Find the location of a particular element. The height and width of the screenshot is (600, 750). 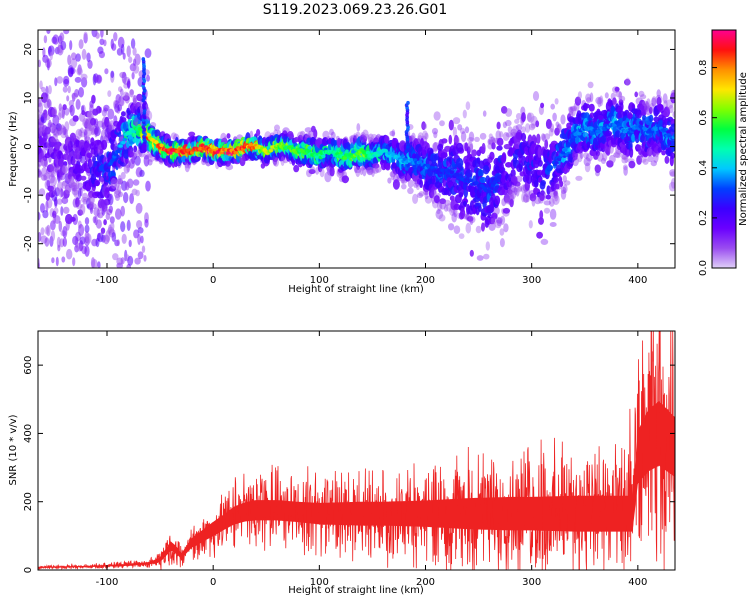

spectrogram-y-tick-label: 20 is located at coordinates (28, 49).